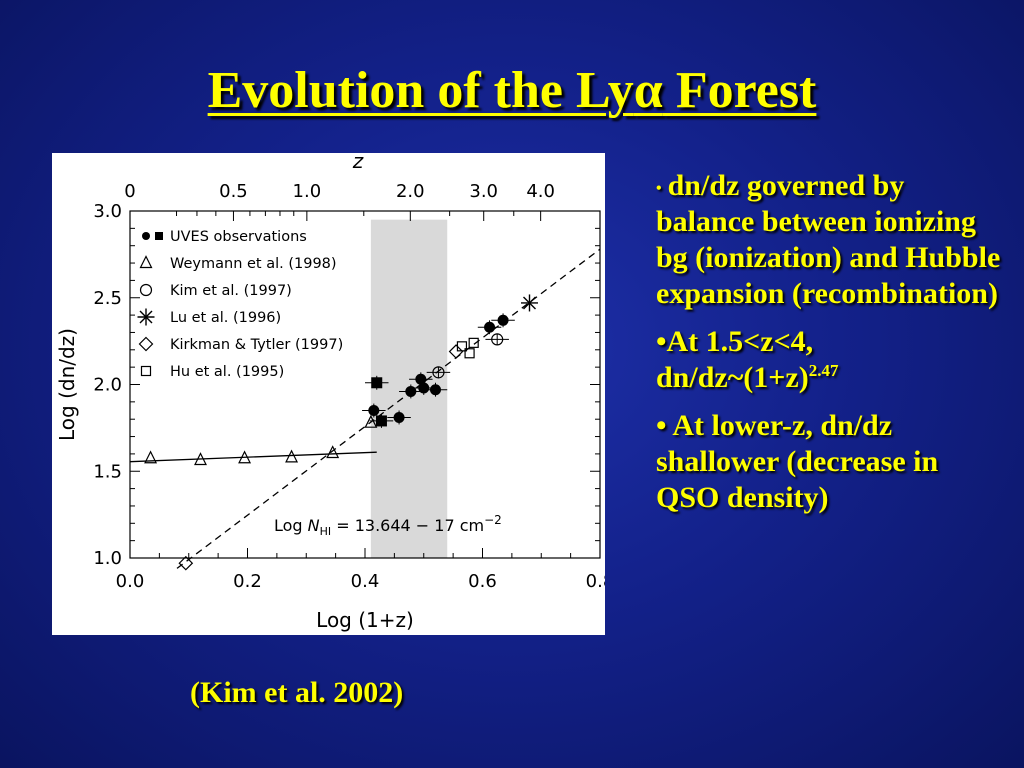  Describe the element at coordinates (595, 581) in the screenshot. I see `x-tick-label: 0.8` at that location.